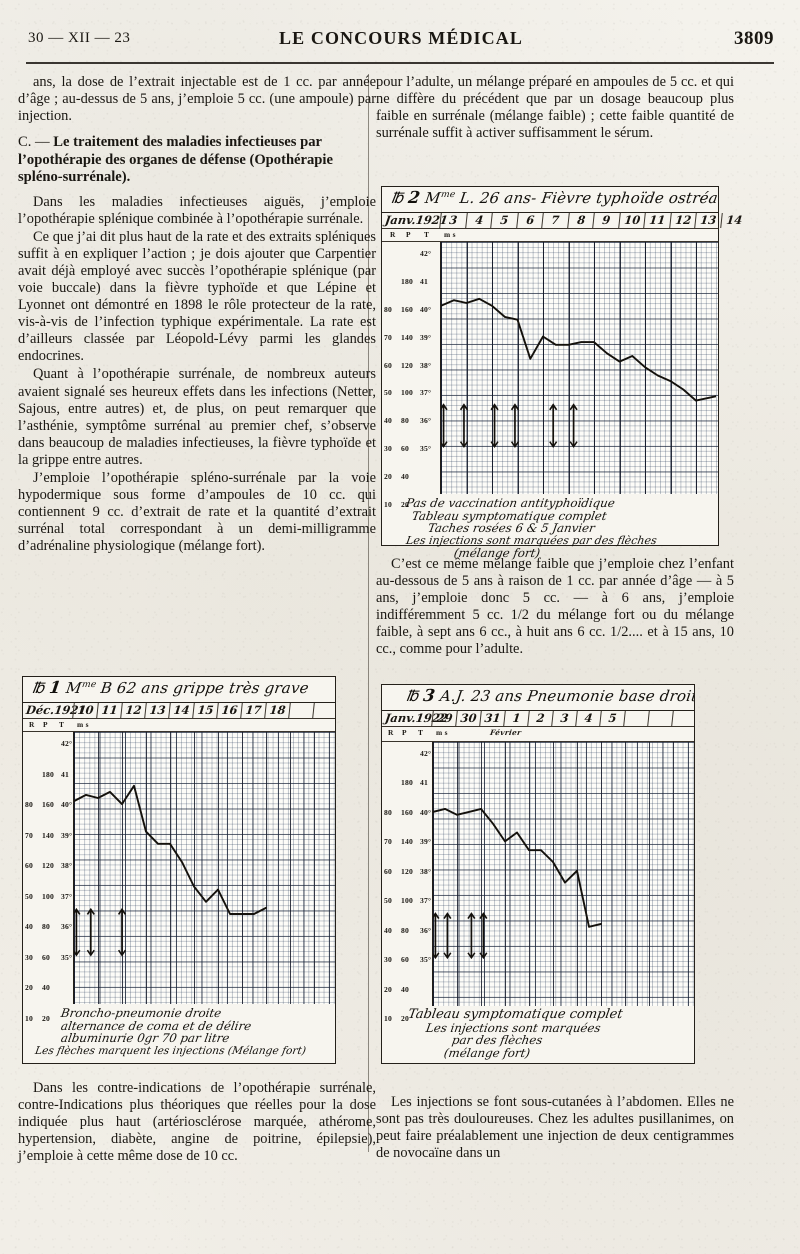 The image size is (800, 1254). What do you see at coordinates (48, 774) in the screenshot?
I see `y-tick-pulse: 180` at bounding box center [48, 774].